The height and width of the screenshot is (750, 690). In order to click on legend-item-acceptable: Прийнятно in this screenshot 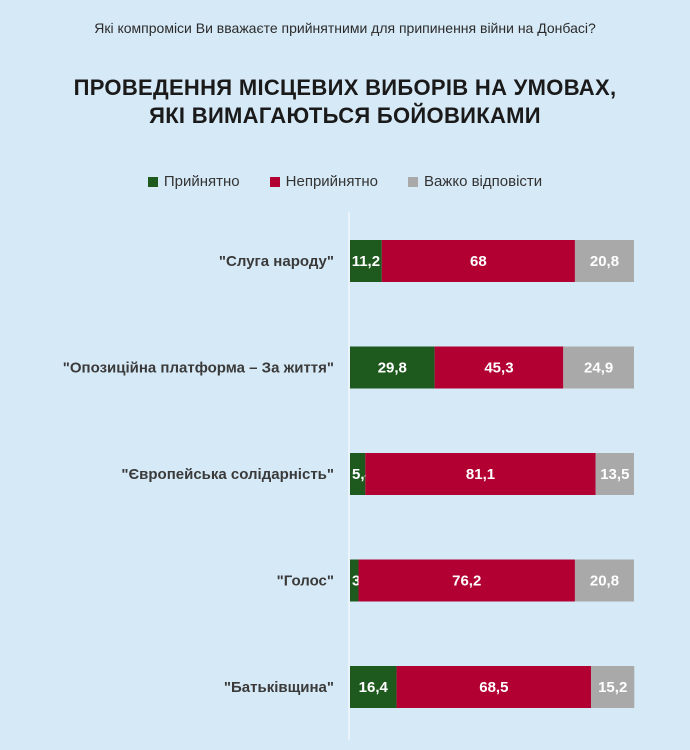, I will do `click(193, 181)`.